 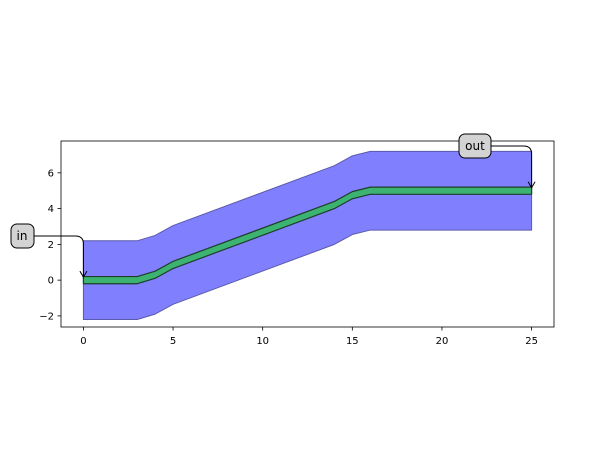 I want to click on y-tick-label: 4, so click(x=51, y=209).